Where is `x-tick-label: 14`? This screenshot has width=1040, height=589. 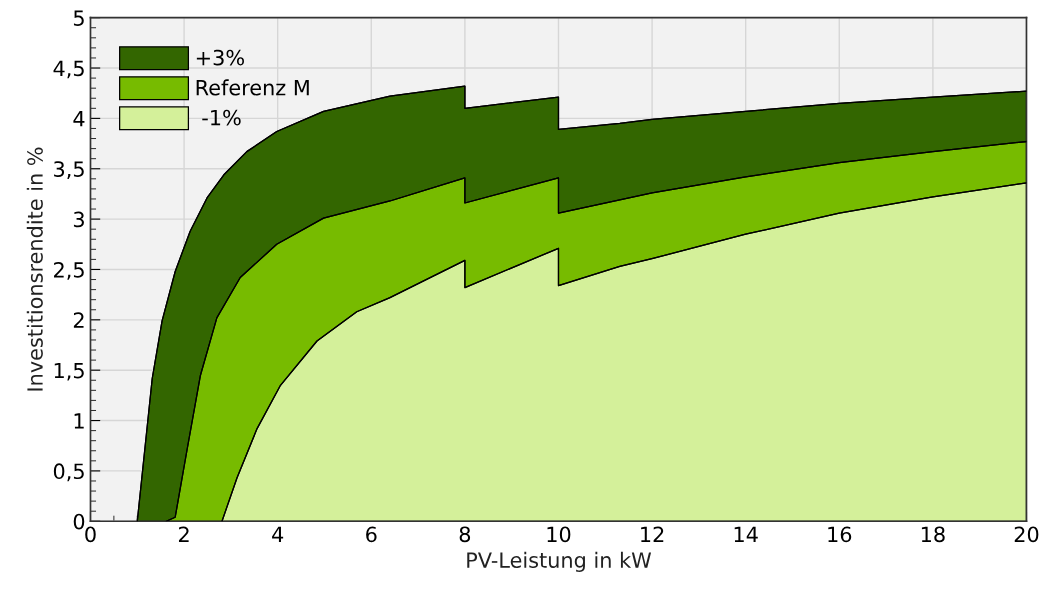
x-tick-label: 14 is located at coordinates (746, 534).